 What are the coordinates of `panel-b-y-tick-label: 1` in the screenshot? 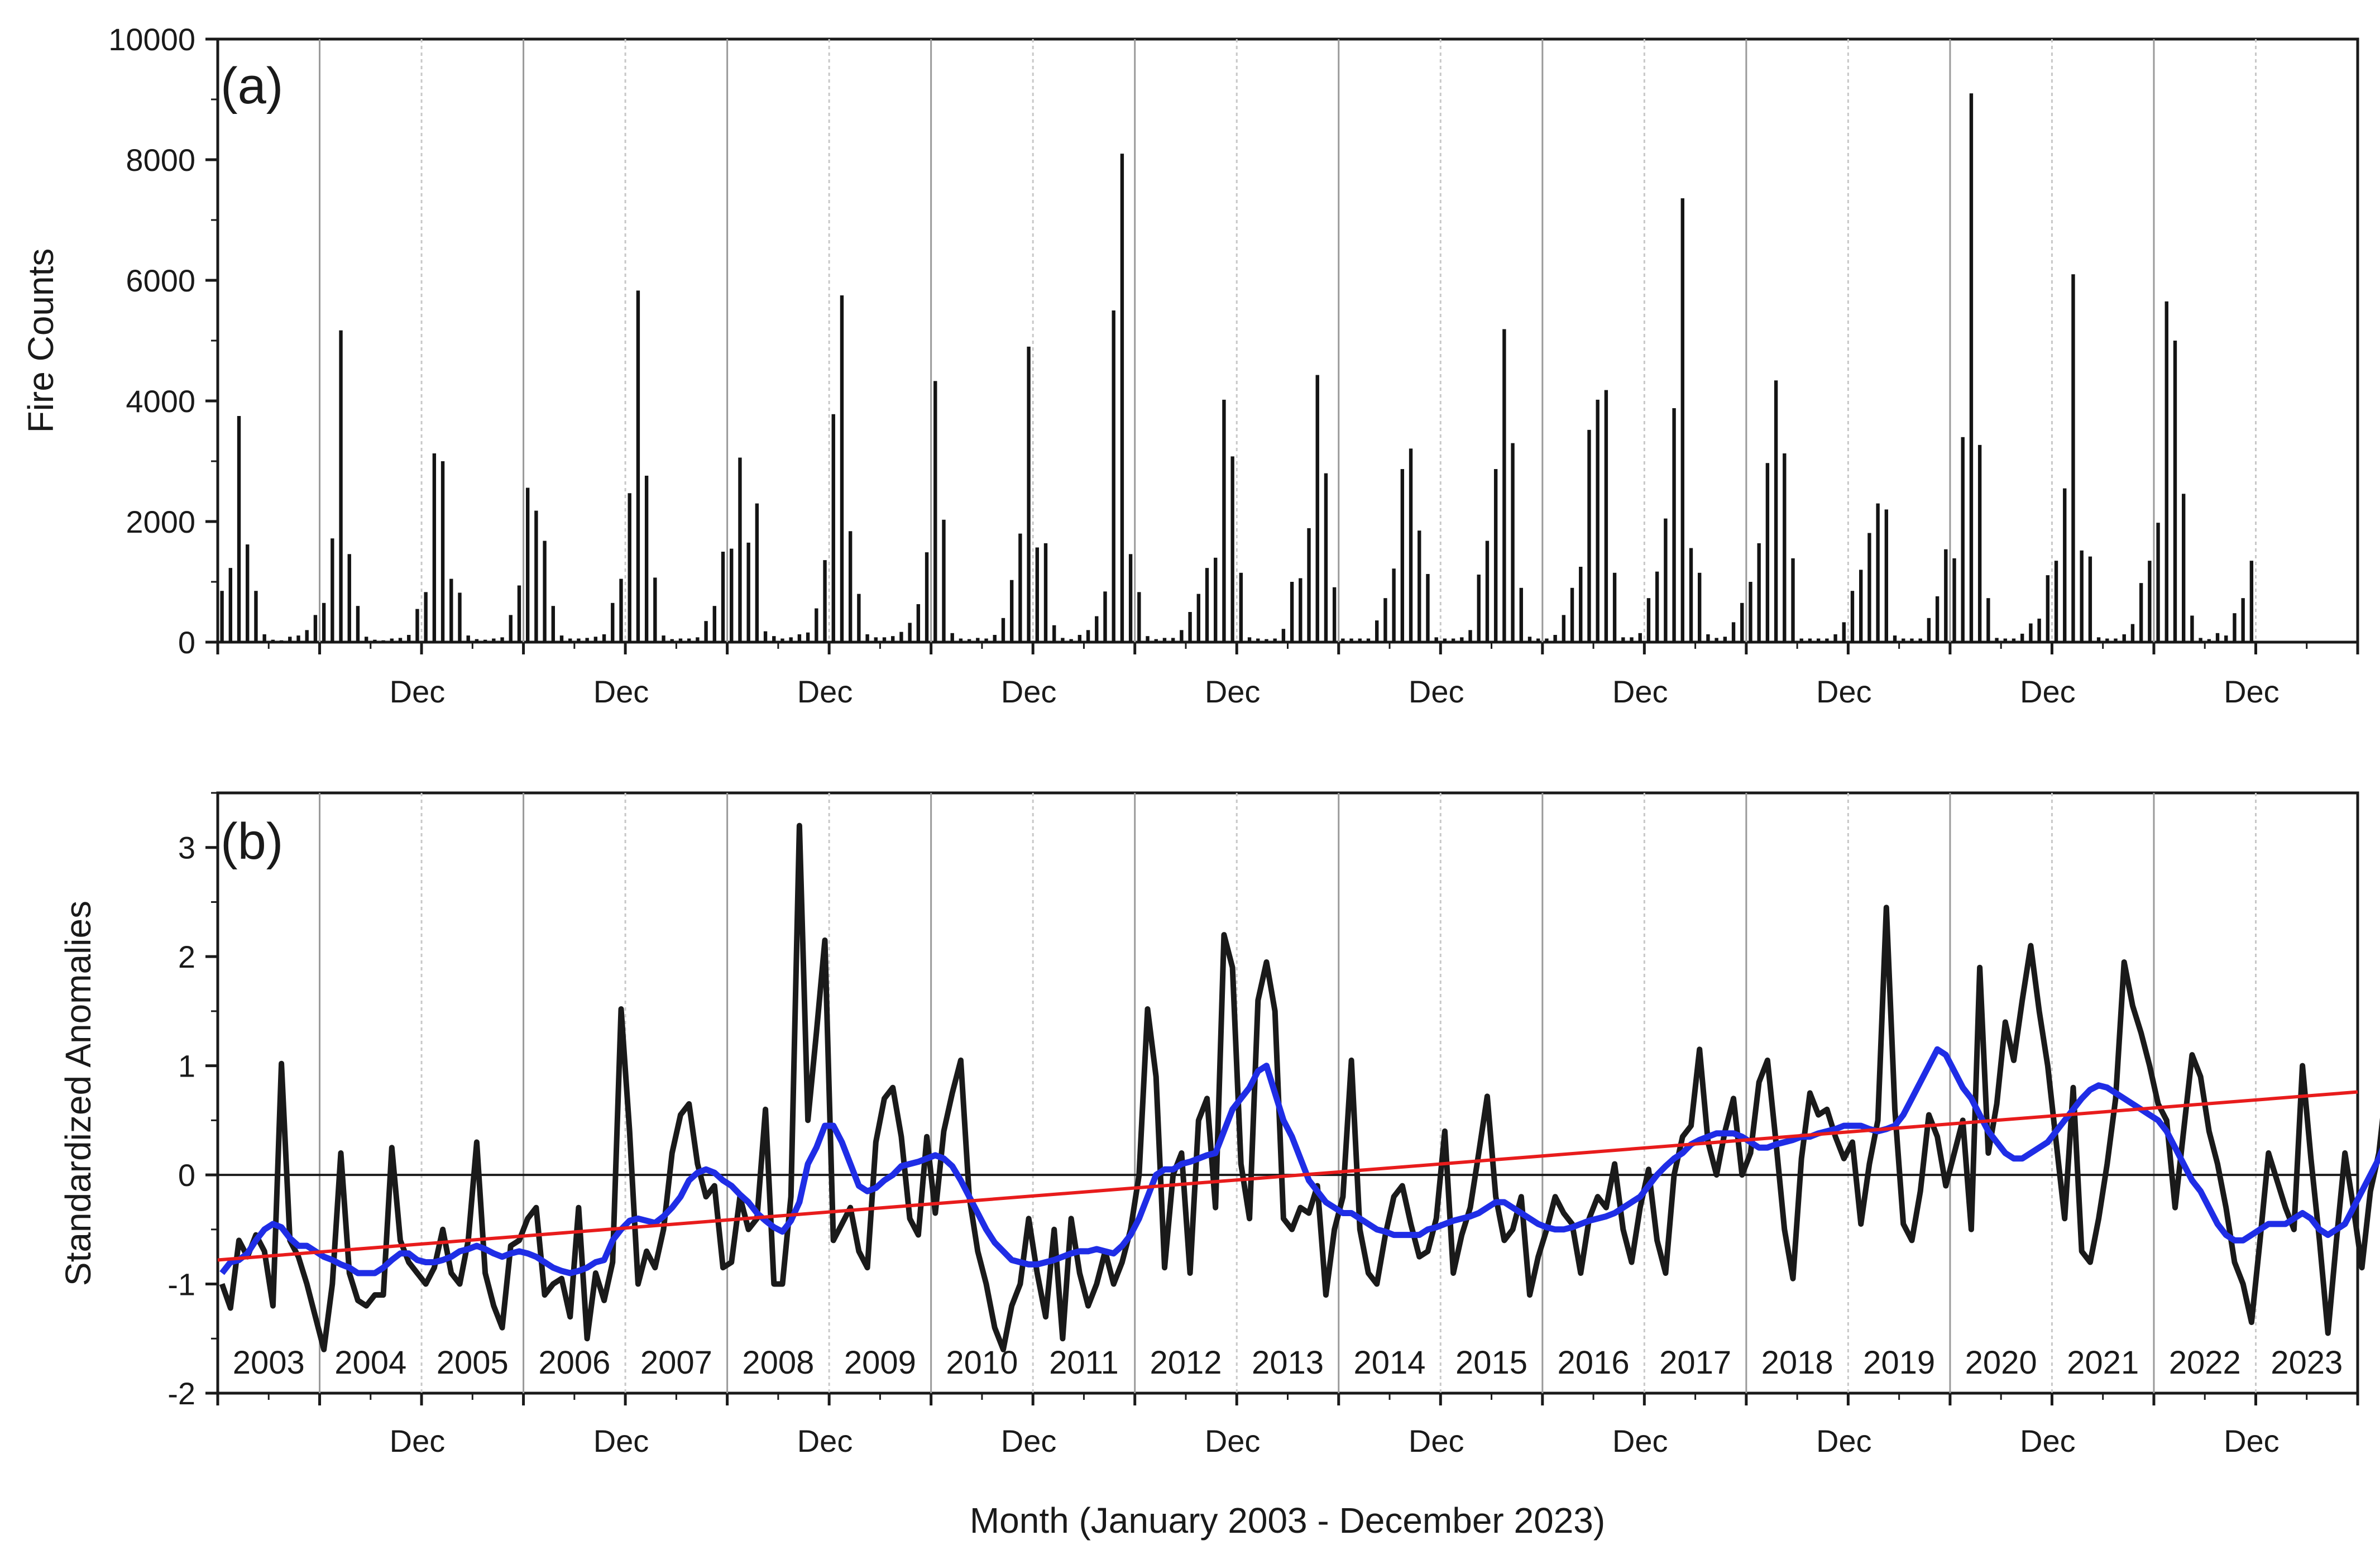 It's located at (186, 1066).